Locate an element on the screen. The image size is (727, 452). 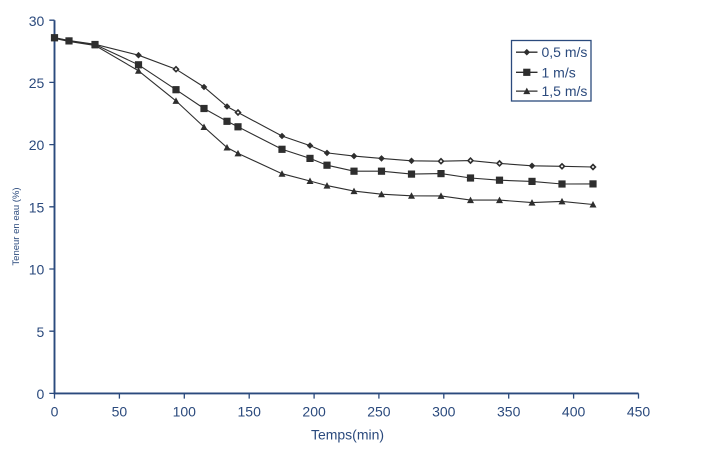
svg-text: 1 m/s is located at coordinates (559, 72).